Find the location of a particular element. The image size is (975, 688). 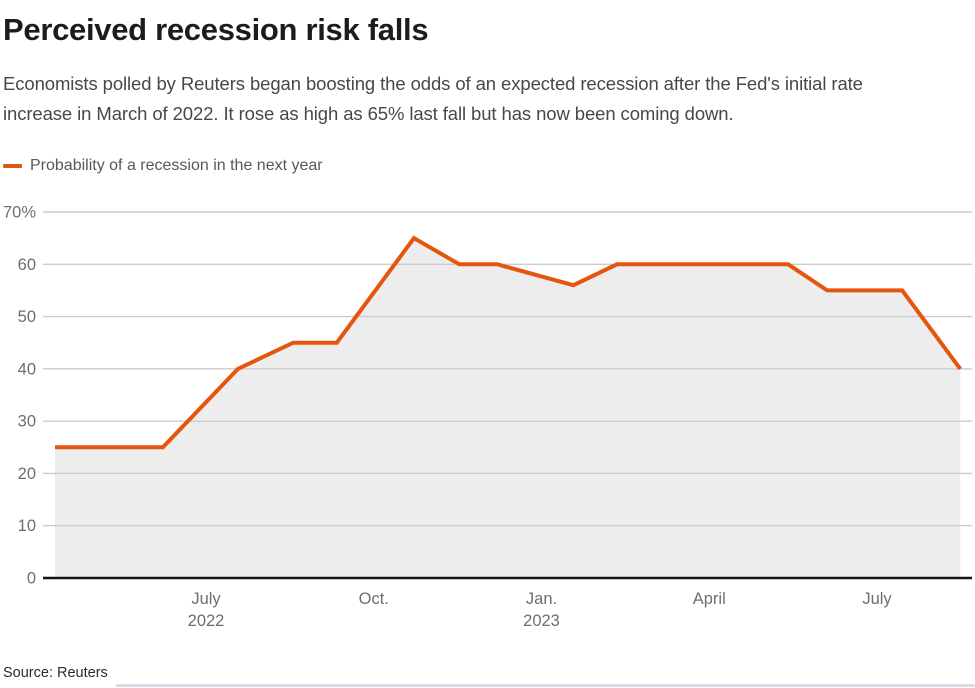

bottom-divider is located at coordinates (545, 685).